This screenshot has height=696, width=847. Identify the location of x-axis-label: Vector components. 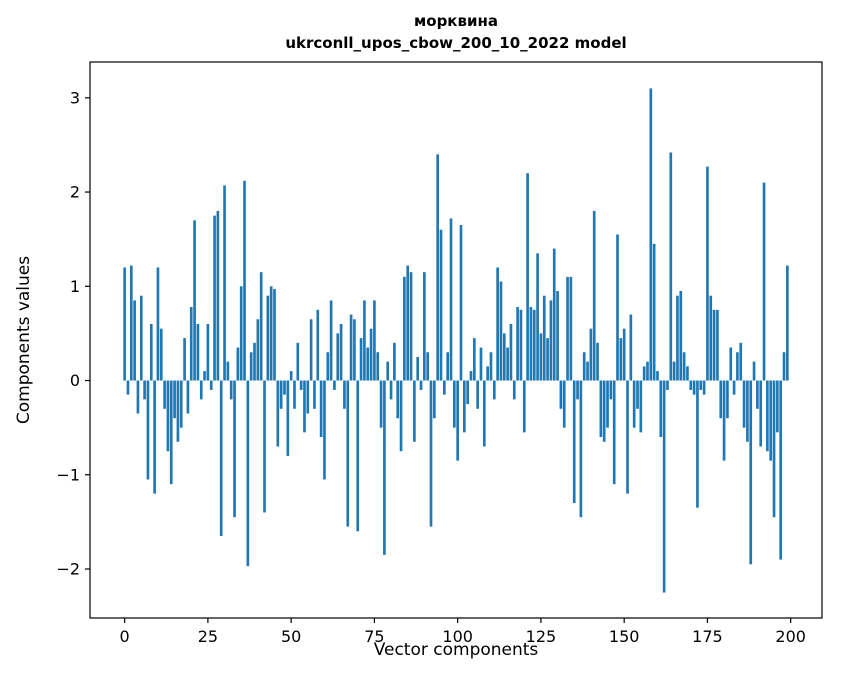
(456, 650).